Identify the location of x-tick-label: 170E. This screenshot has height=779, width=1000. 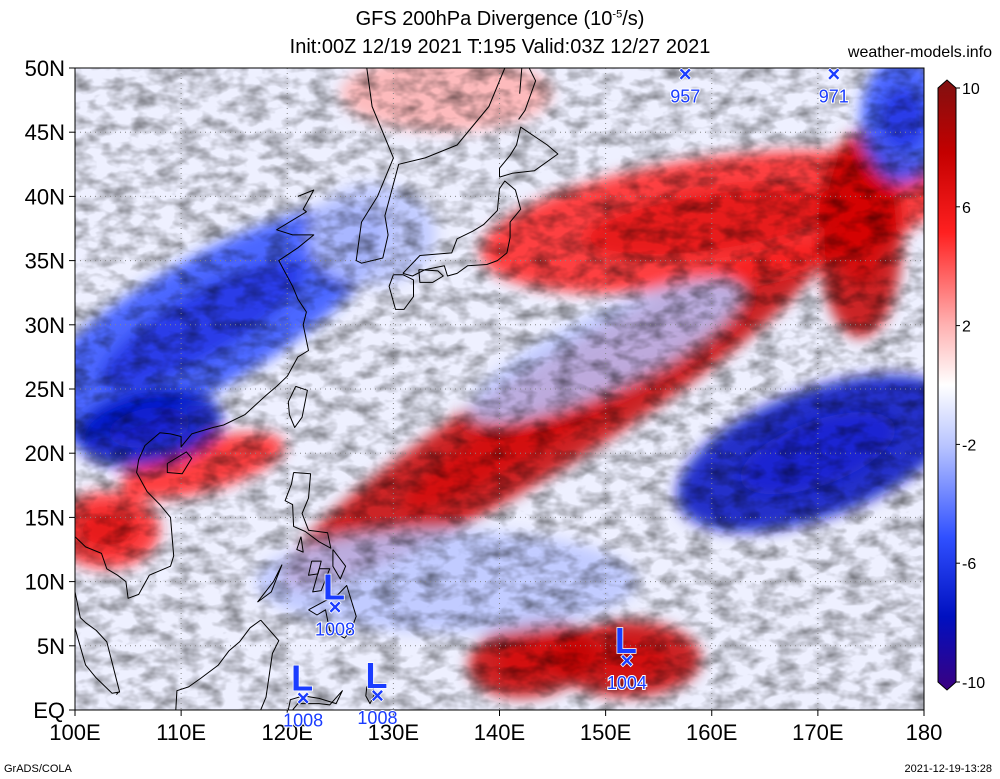
(817, 732).